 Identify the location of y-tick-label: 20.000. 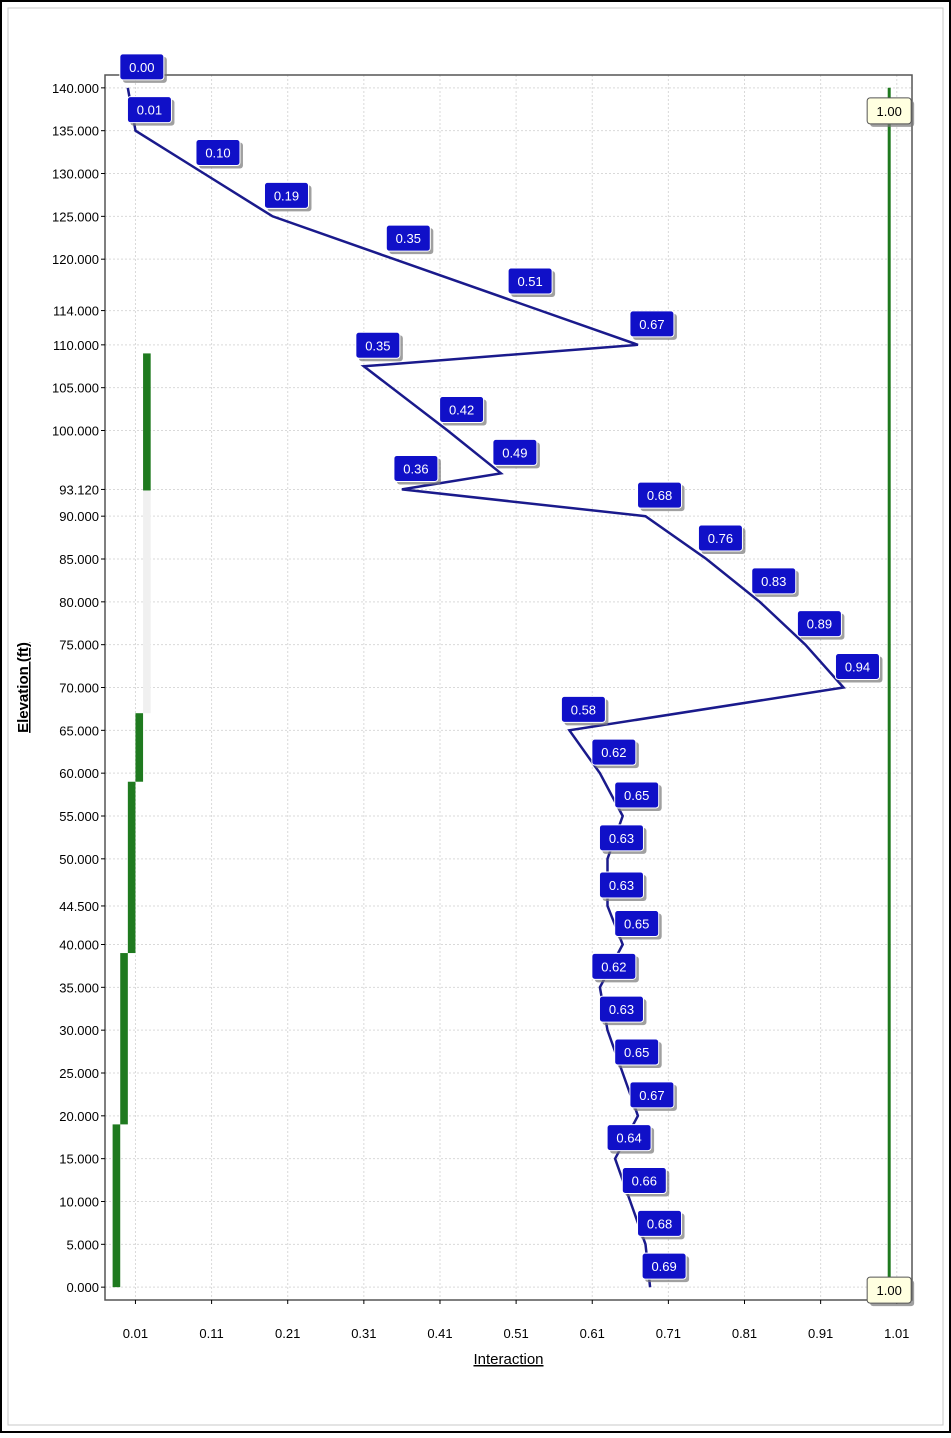
(79, 1116).